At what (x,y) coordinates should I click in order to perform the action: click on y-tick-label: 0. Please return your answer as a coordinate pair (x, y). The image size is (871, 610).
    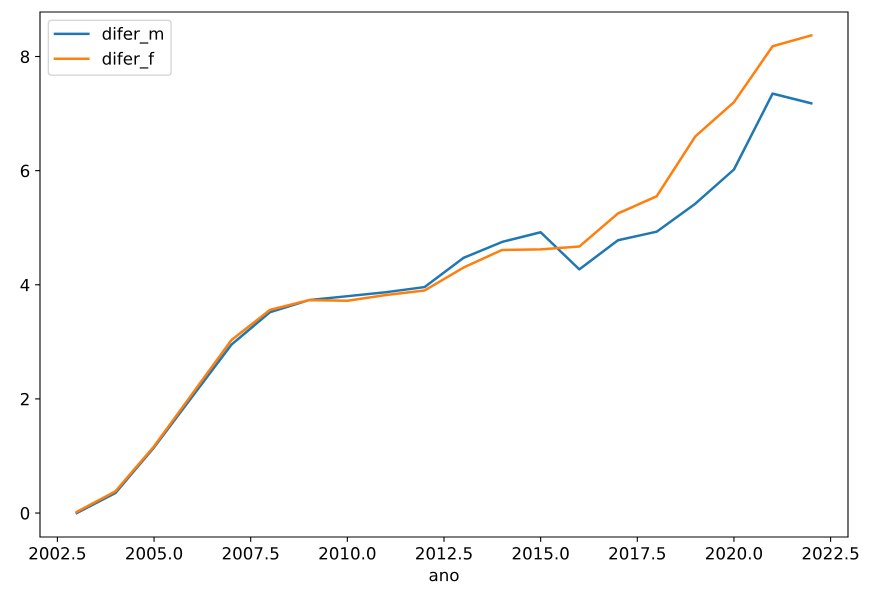
    Looking at the image, I should click on (25, 513).